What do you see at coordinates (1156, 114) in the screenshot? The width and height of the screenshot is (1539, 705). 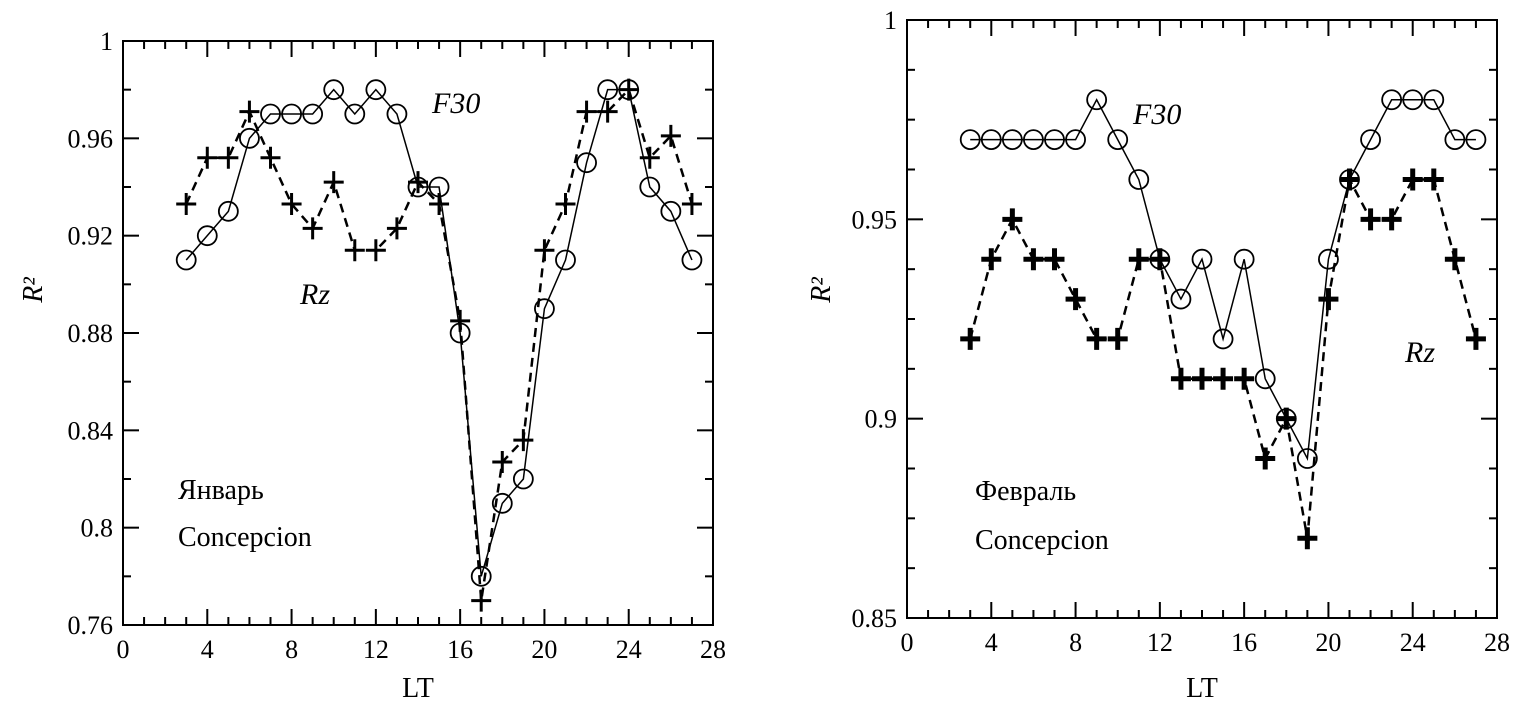 I see `f30-label: F30` at bounding box center [1156, 114].